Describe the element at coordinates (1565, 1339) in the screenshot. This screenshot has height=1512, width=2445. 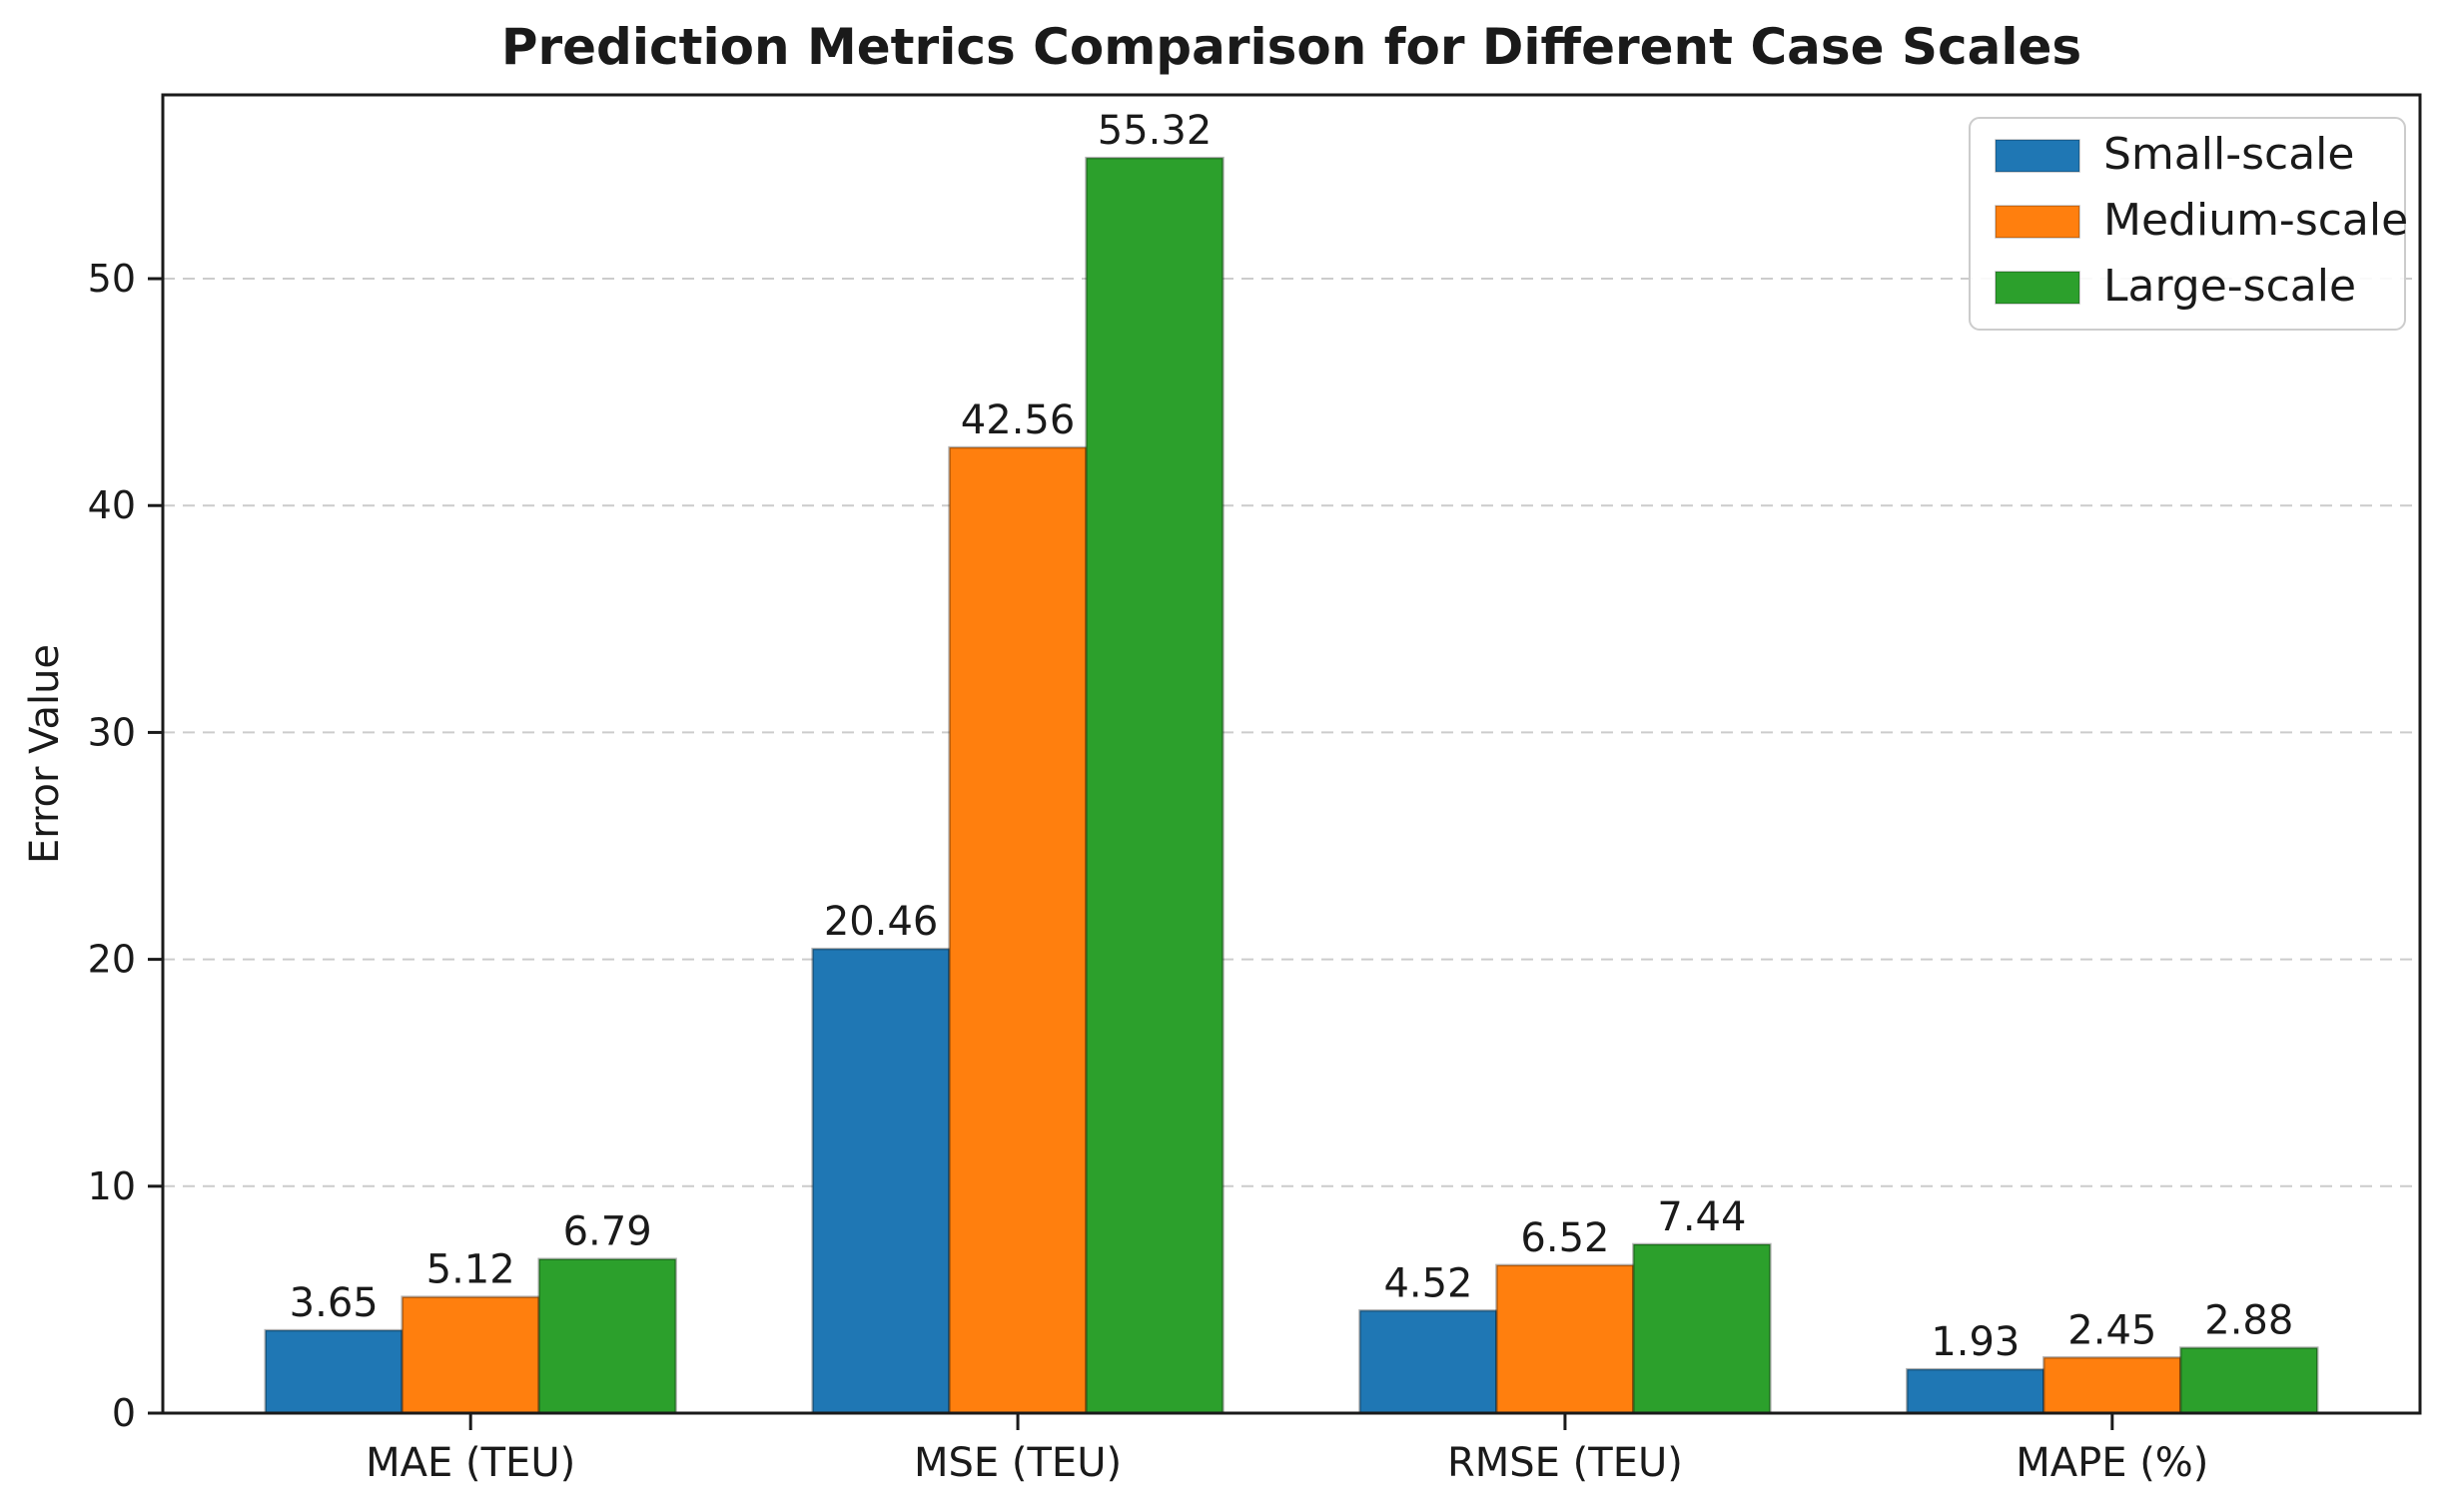
I see `bar-medium-scale-rmse-teu` at that location.